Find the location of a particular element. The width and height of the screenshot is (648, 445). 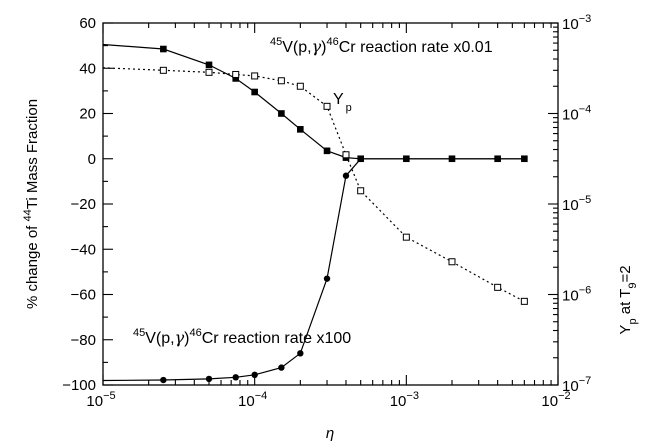

y-tick-label: −40 is located at coordinates (83, 249).